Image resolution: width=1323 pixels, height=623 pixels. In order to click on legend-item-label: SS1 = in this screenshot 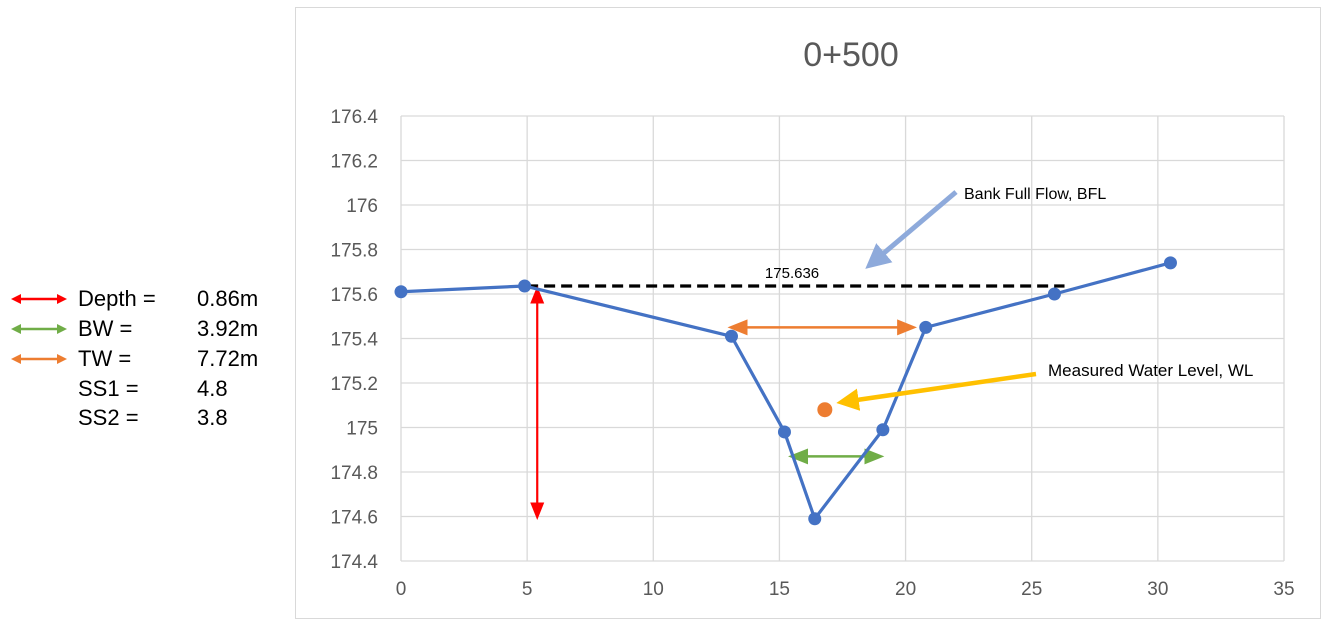, I will do `click(108, 388)`.